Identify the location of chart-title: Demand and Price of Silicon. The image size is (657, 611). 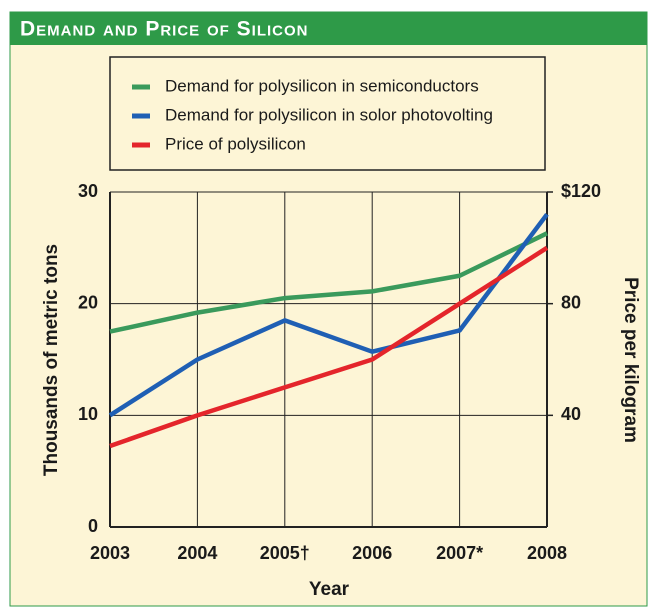
(164, 29).